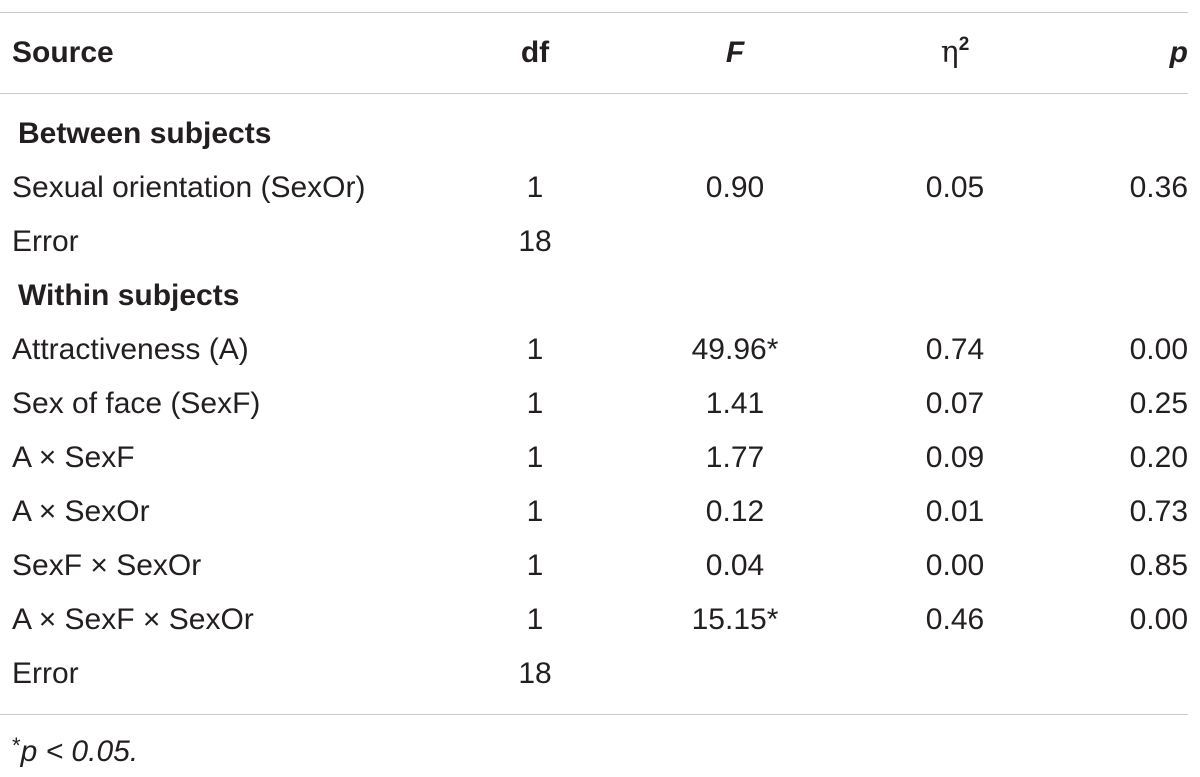 The width and height of the screenshot is (1200, 777). I want to click on cell-f: 0.12, so click(735, 511).